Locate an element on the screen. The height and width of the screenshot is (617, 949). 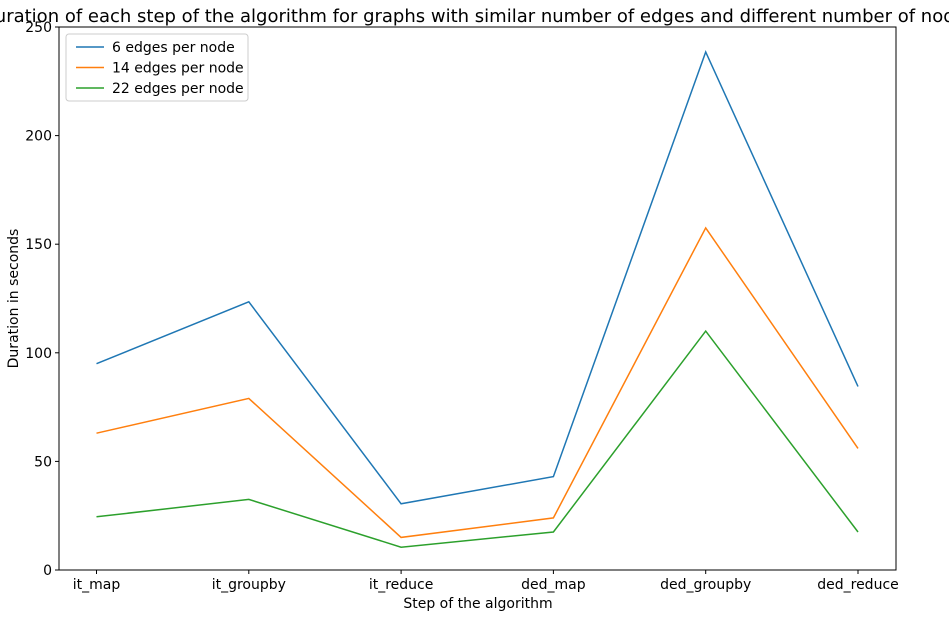
x-axis-label: Step of the algorithm is located at coordinates (477, 604).